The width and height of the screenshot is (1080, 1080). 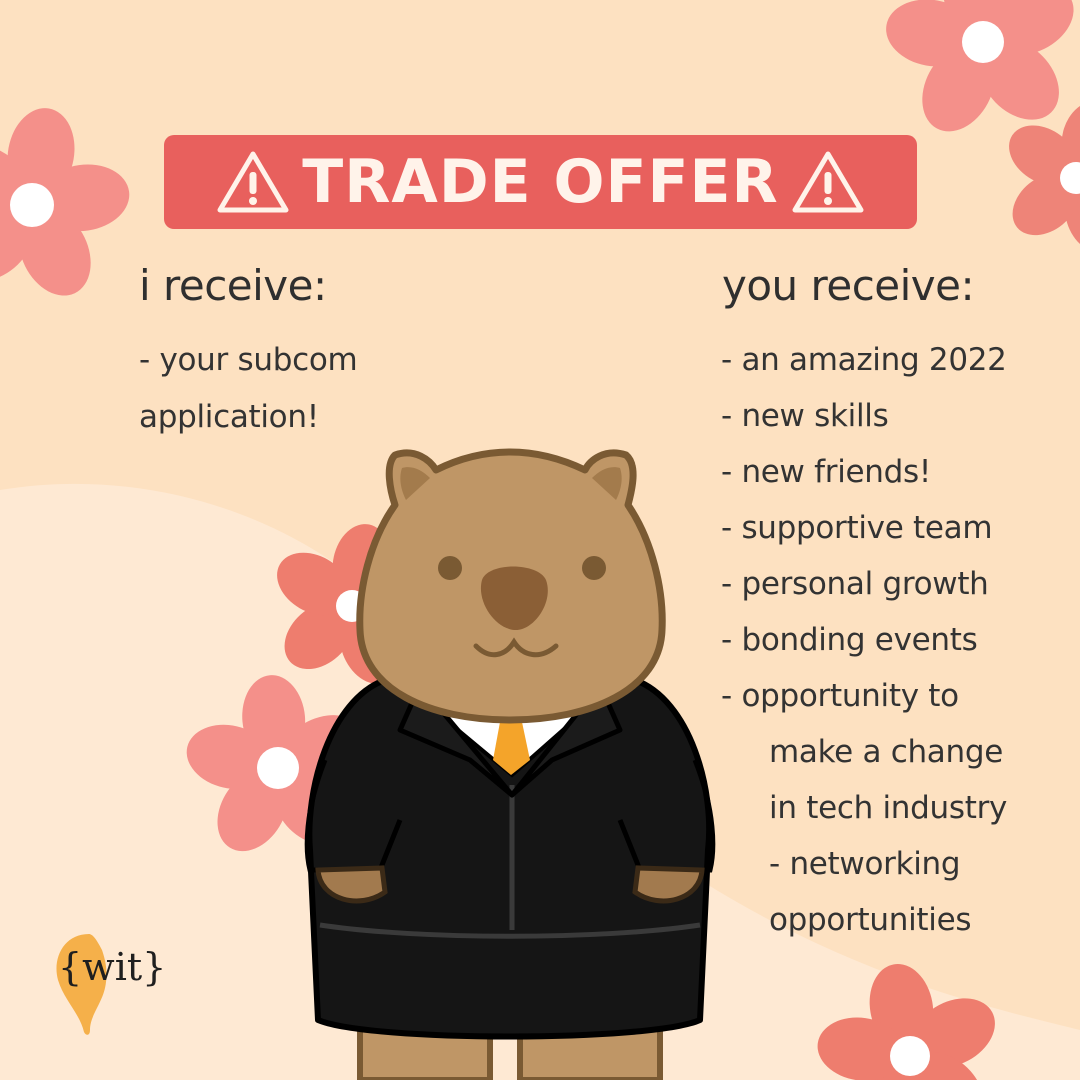 I want to click on suit-body, so click(x=509, y=858).